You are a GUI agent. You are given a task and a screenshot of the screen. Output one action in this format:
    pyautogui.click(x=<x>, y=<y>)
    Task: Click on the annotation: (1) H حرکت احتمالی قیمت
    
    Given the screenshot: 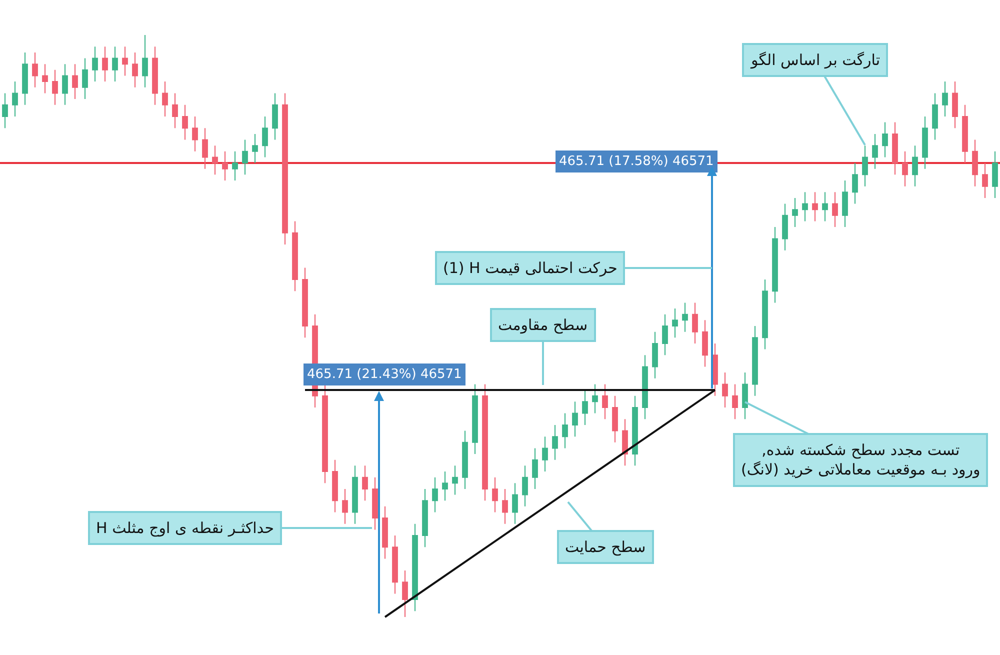 What is the action you would take?
    pyautogui.click(x=530, y=268)
    